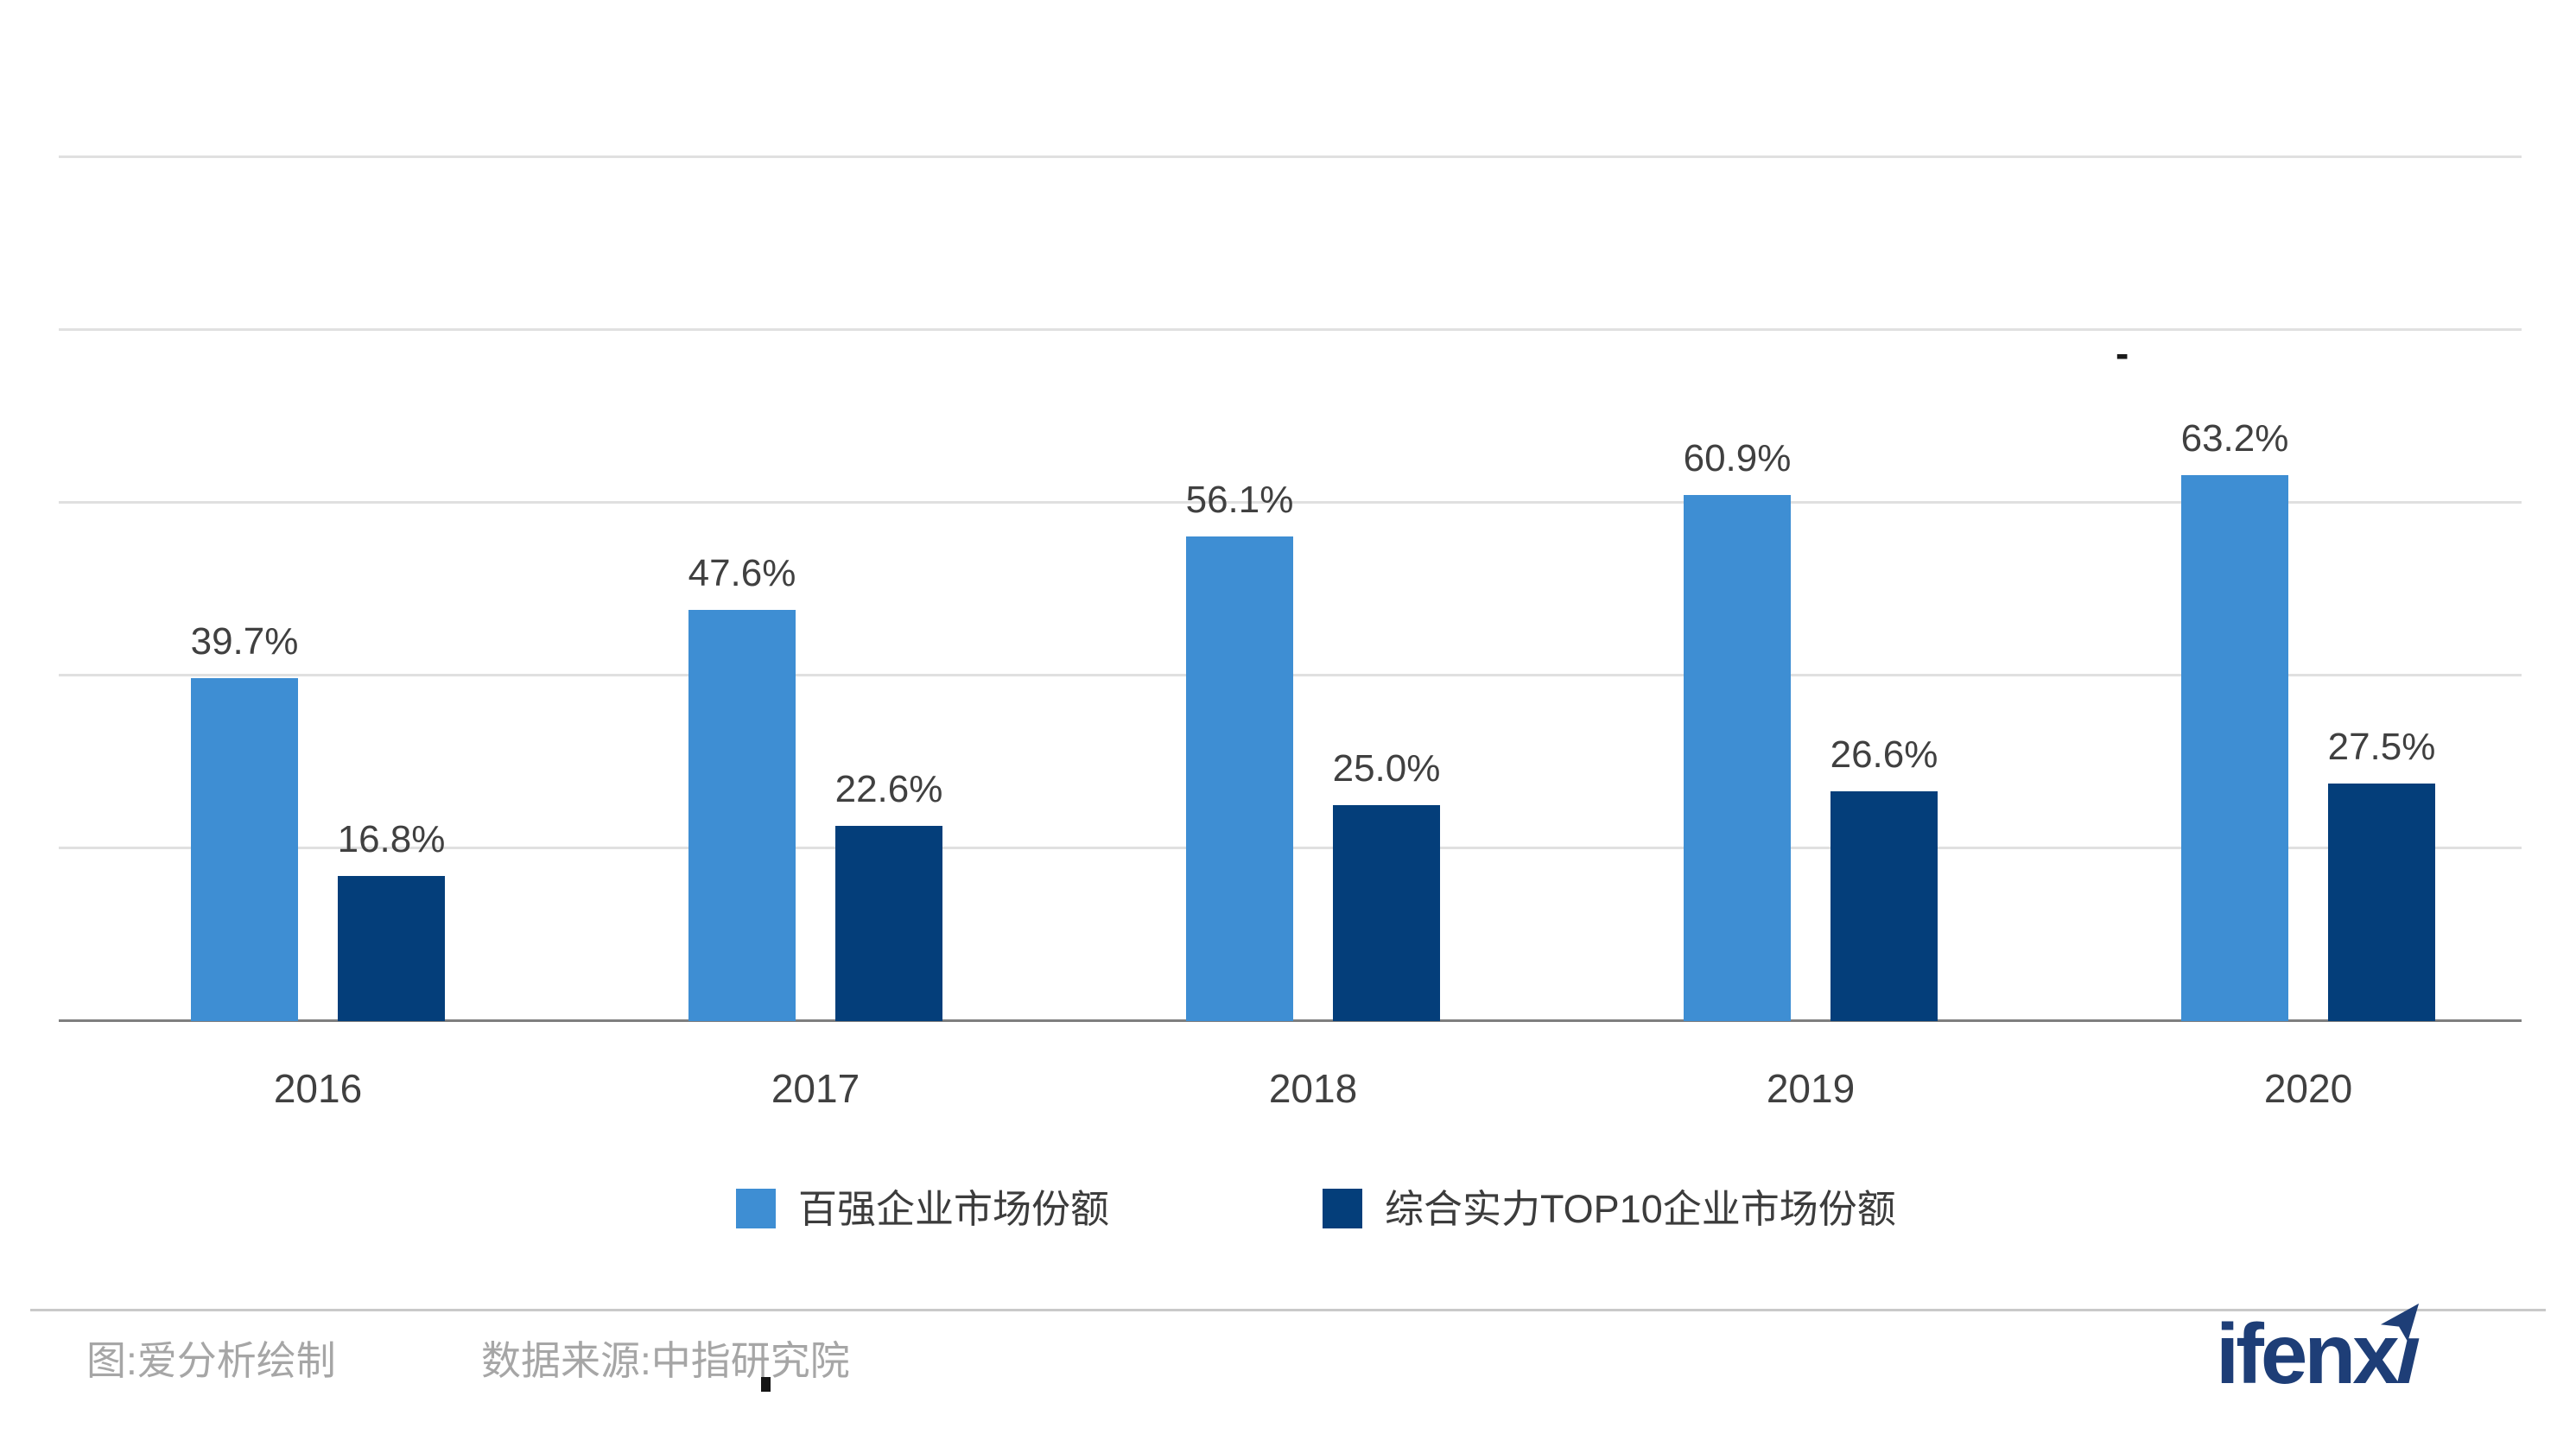 This screenshot has width=2576, height=1447. Describe the element at coordinates (1386, 913) in the screenshot. I see `bar-2018-series1` at that location.